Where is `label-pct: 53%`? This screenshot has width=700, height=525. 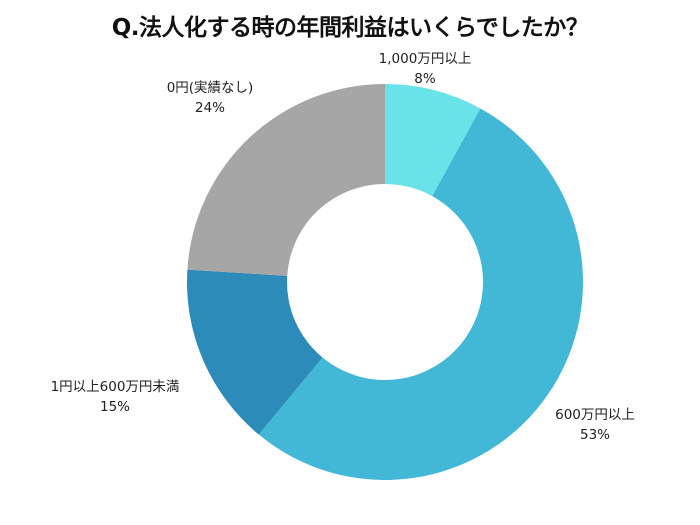
label-pct: 53% is located at coordinates (594, 435).